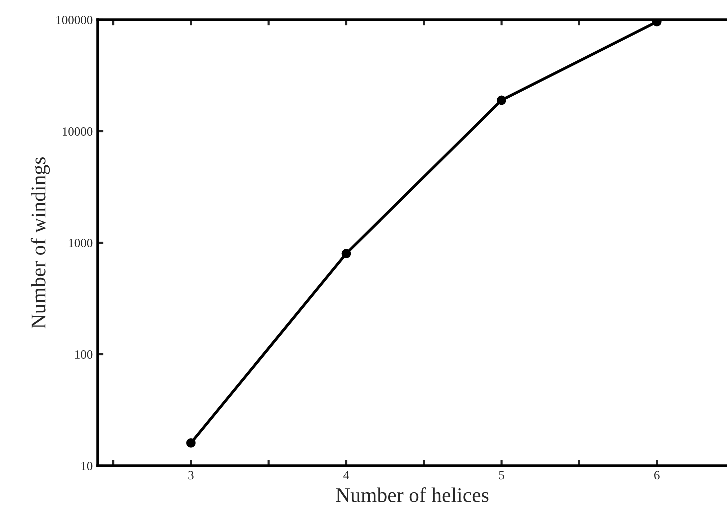 The image size is (727, 517). I want to click on x-tick-label: 3, so click(191, 475).